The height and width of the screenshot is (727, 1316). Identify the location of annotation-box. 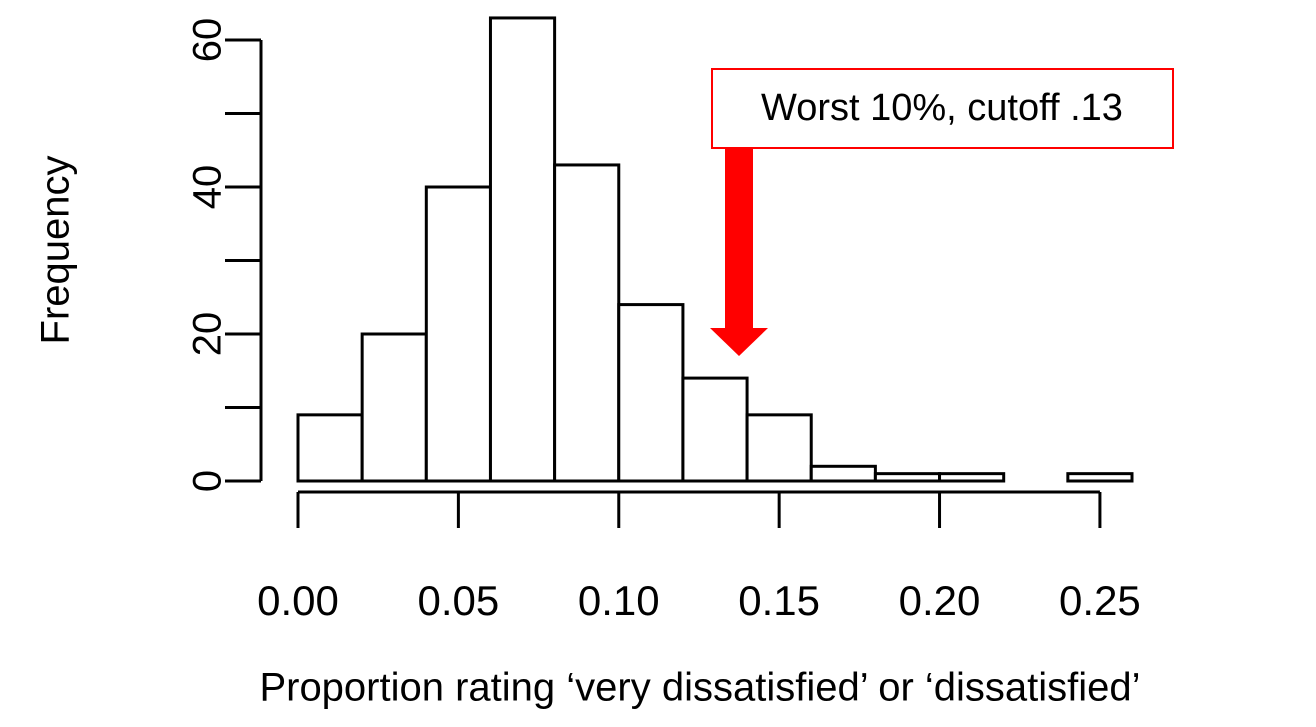
(942, 108).